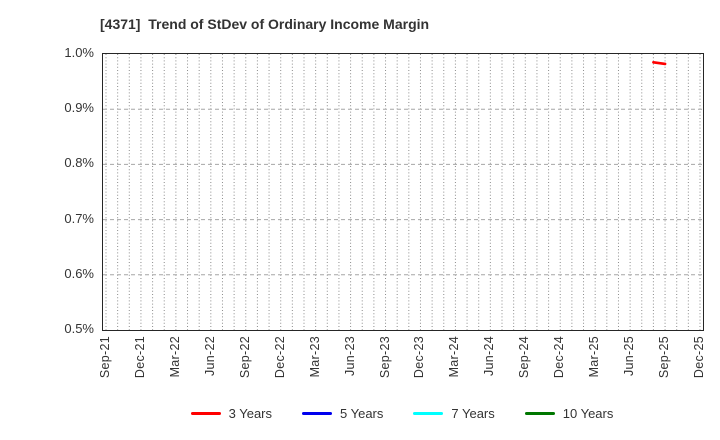 This screenshot has height=440, width=720. What do you see at coordinates (79, 328) in the screenshot?
I see `y-axis-tick-label: 0.5%` at bounding box center [79, 328].